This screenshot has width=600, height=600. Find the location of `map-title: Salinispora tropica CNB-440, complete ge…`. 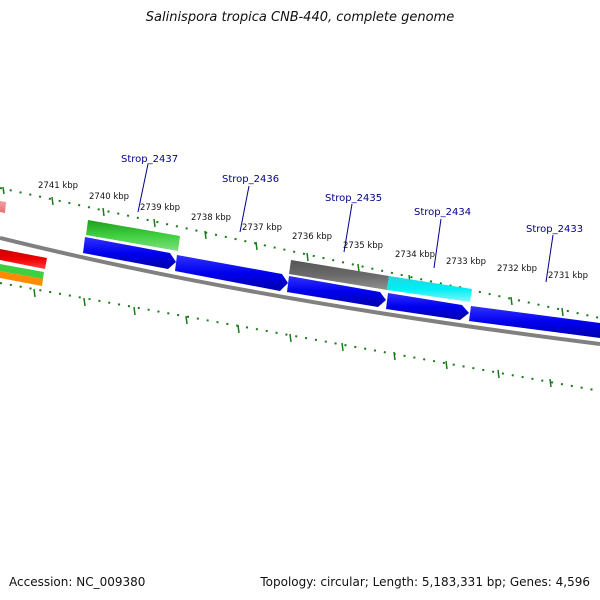

map-title: Salinispora tropica CNB-440, complete ge… is located at coordinates (300, 17).